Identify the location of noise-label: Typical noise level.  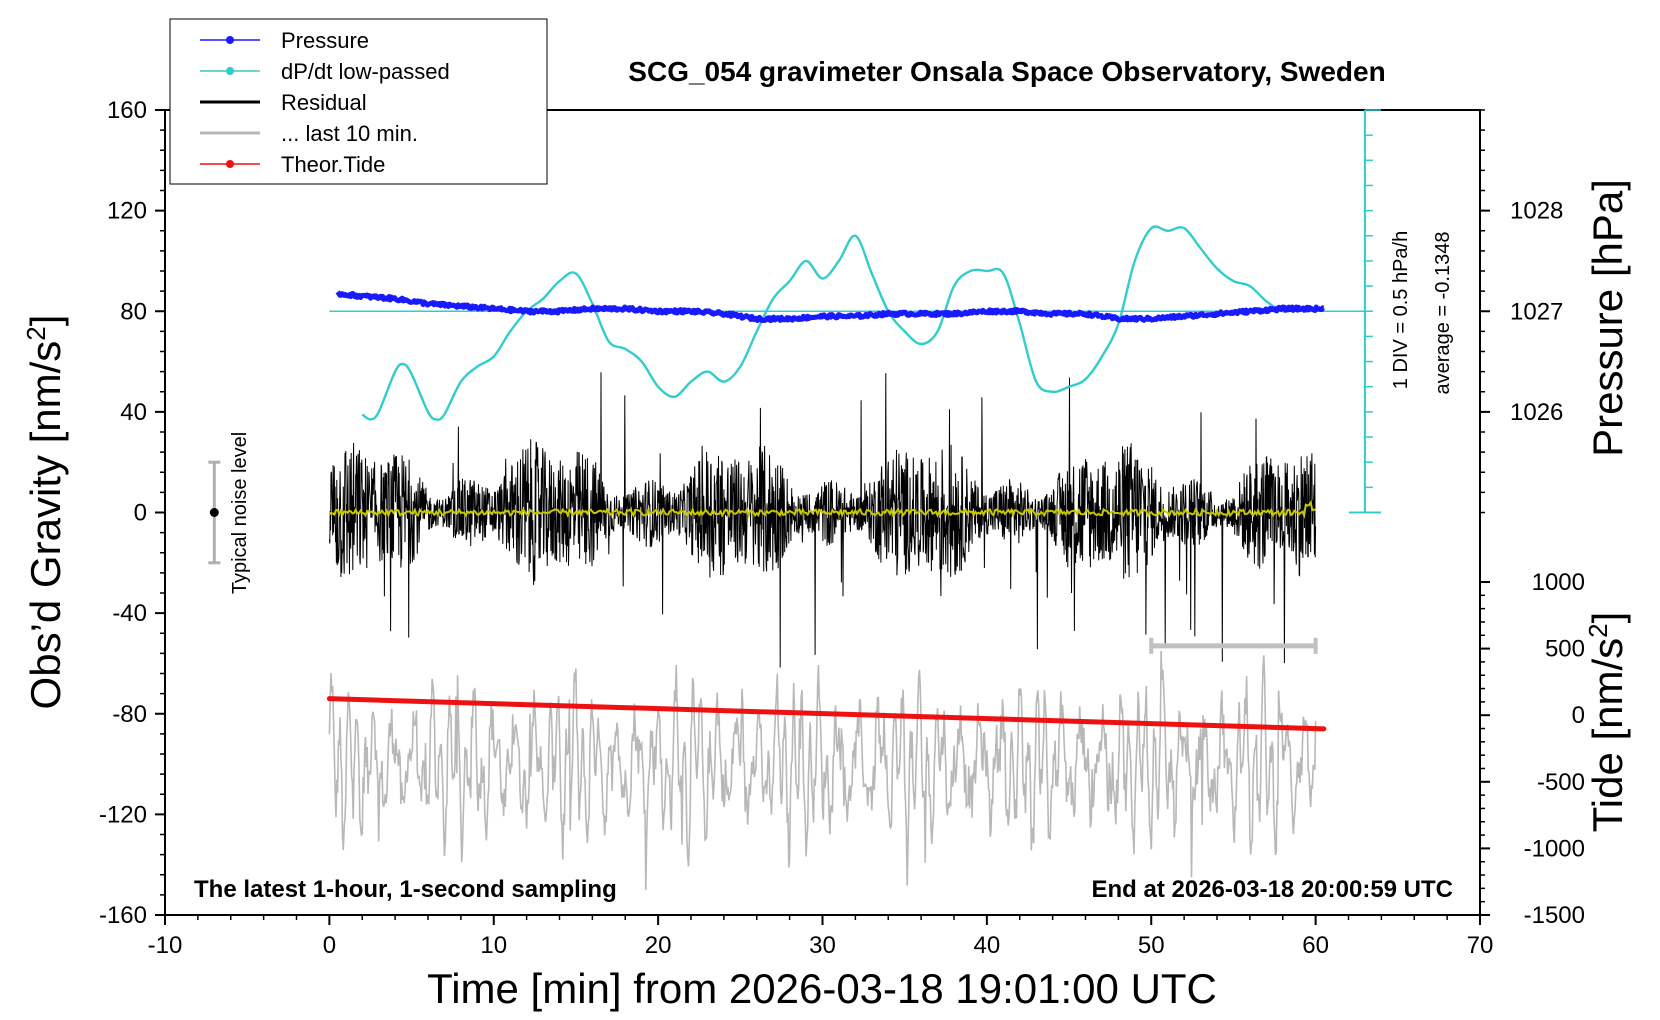
(240, 513).